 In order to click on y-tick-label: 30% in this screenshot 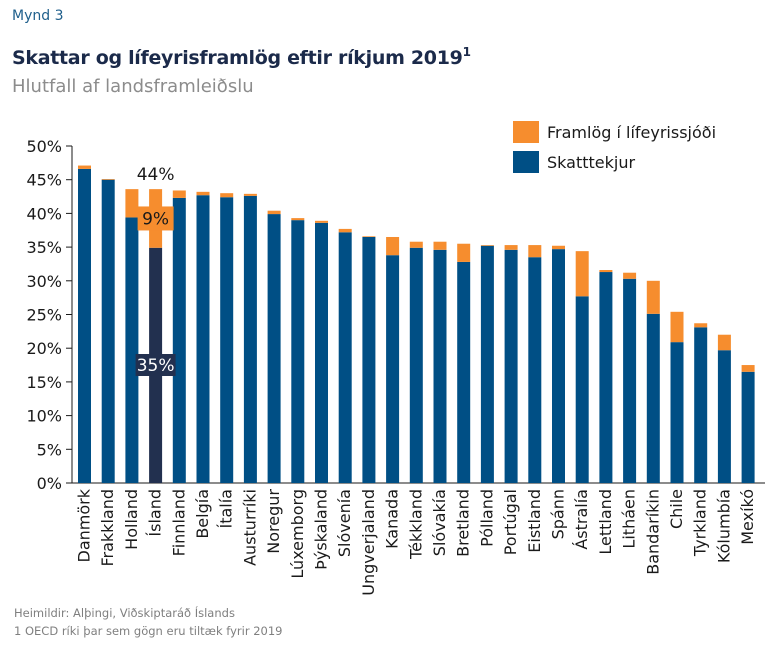, I will do `click(44, 281)`.